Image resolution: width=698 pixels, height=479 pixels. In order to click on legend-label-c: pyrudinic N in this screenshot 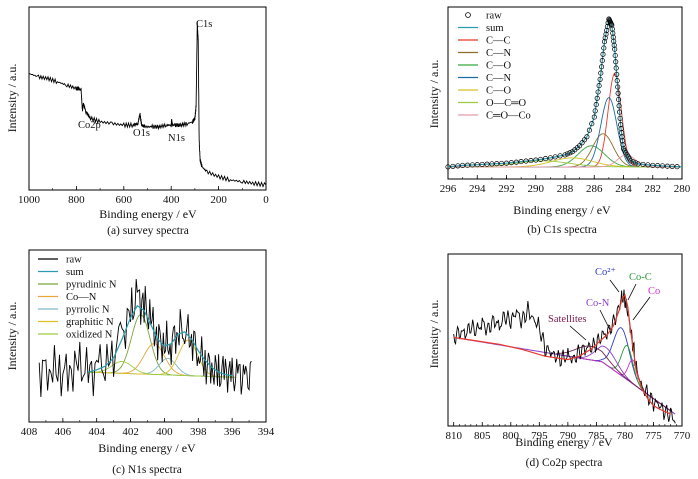, I will do `click(91, 285)`.